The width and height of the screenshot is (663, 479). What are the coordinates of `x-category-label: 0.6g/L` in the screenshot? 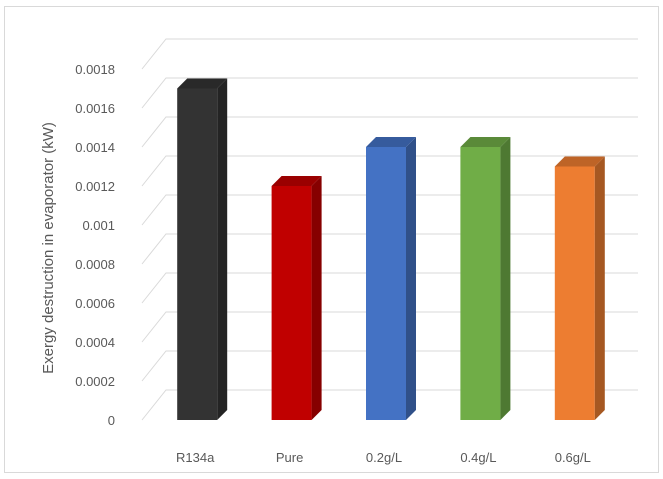 It's located at (573, 457).